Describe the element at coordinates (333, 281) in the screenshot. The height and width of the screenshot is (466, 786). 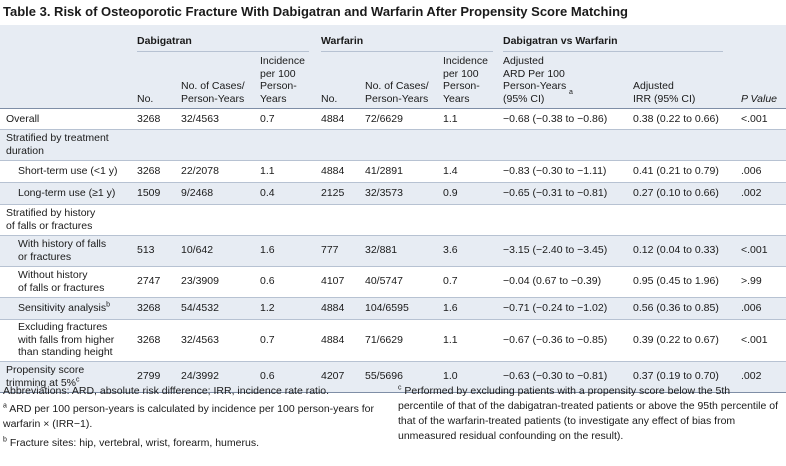
I see `cell-w-no: 4107` at that location.